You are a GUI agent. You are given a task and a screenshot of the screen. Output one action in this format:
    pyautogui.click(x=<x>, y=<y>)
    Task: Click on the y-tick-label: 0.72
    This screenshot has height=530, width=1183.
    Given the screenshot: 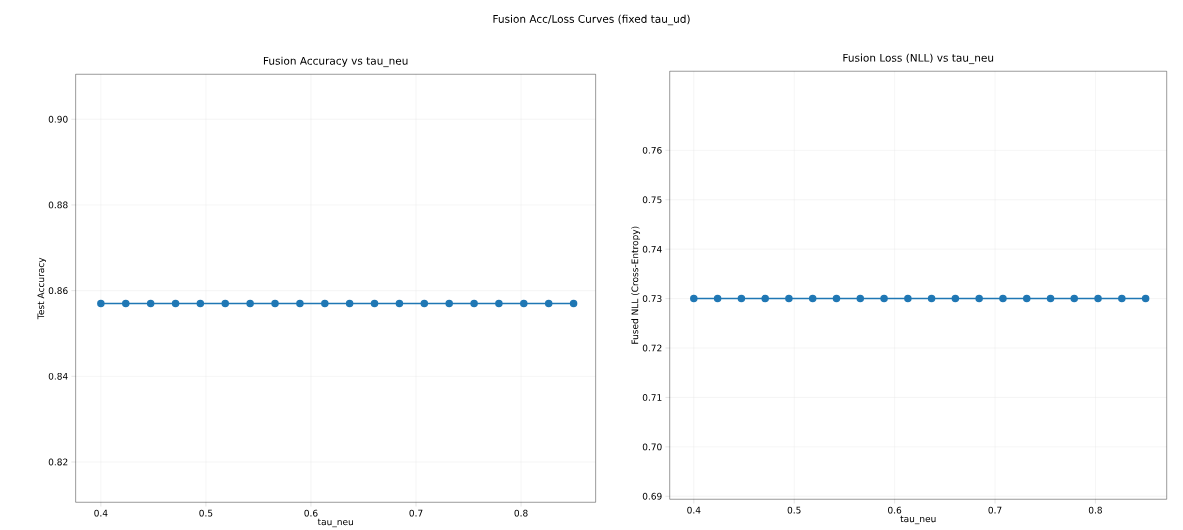 What is the action you would take?
    pyautogui.click(x=652, y=348)
    